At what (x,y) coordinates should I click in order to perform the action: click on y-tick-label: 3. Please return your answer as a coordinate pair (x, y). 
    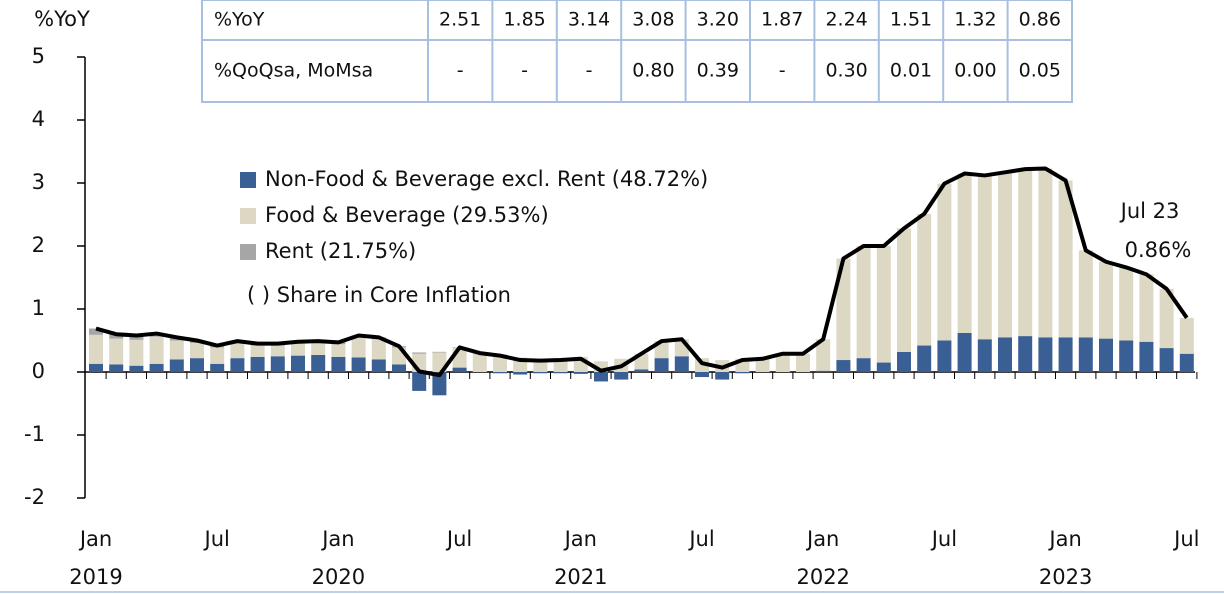
    Looking at the image, I should click on (38, 182).